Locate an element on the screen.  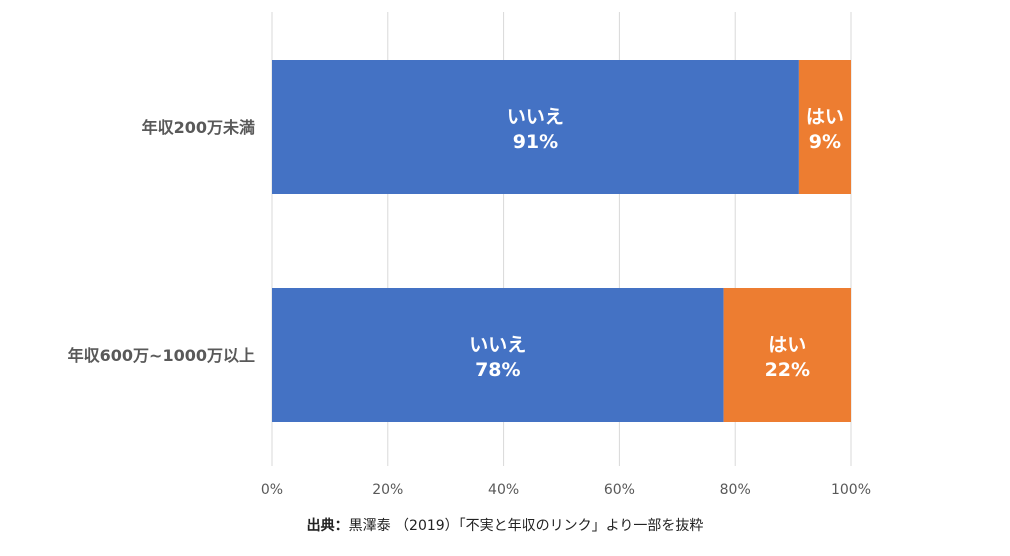
source-text: 黒澤泰 （2019）「不実と年収のリンク」より一部を抜粋 is located at coordinates (526, 526).